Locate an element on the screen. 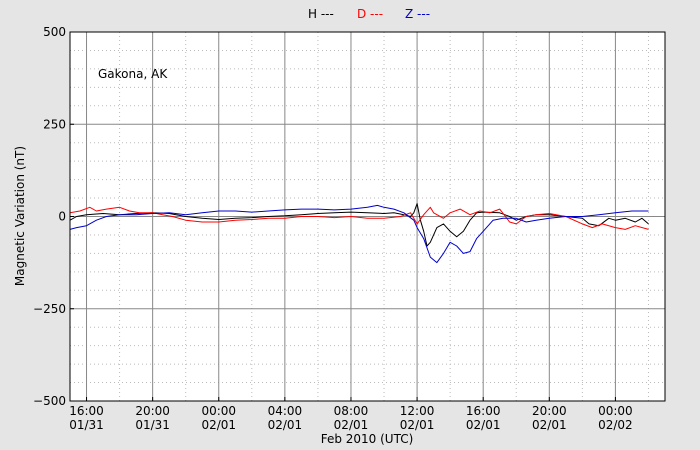 The height and width of the screenshot is (450, 700). x-tick-date: 02/02 is located at coordinates (615, 425).